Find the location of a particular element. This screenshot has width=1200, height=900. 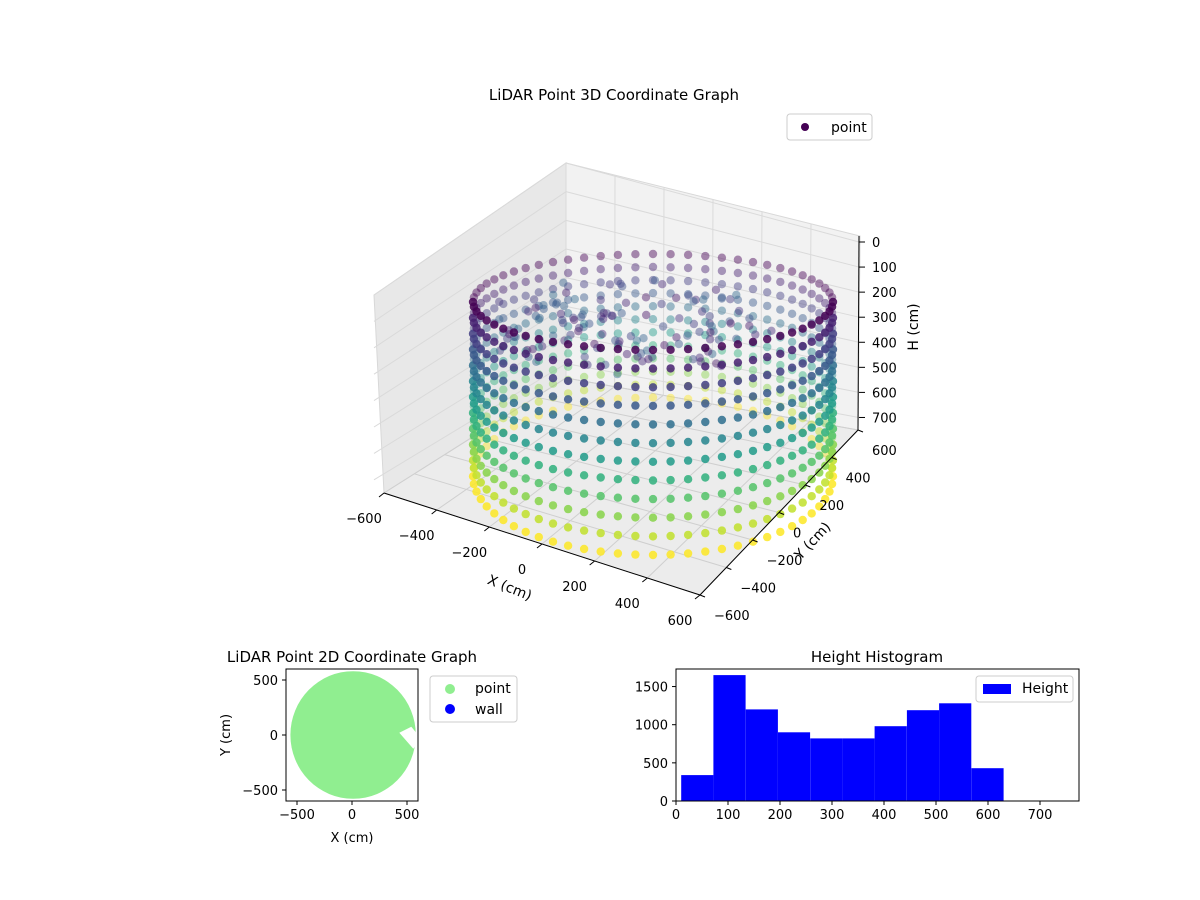

y-axis-label-2d: Y (cm) is located at coordinates (226, 735).